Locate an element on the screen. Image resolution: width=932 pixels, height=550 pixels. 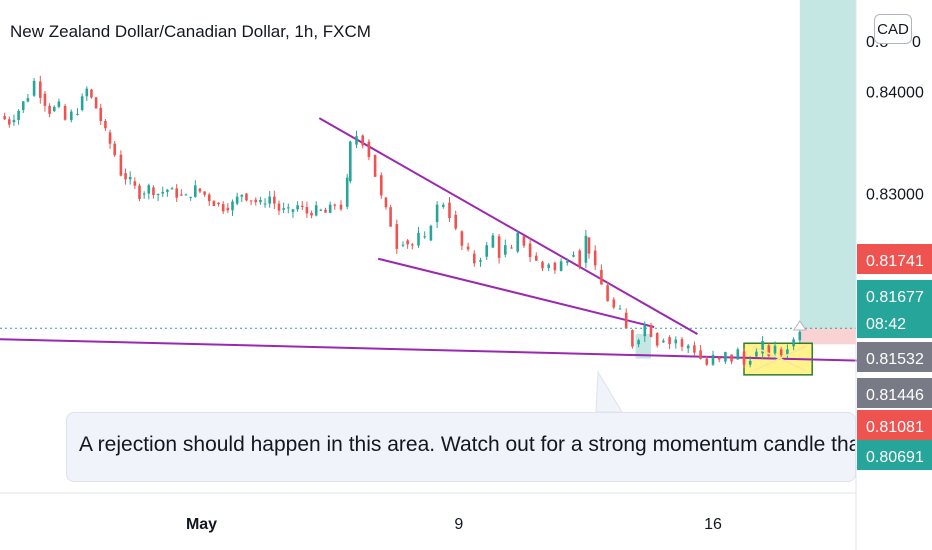
y-tick-label-partial-suffix: 0 is located at coordinates (916, 42).